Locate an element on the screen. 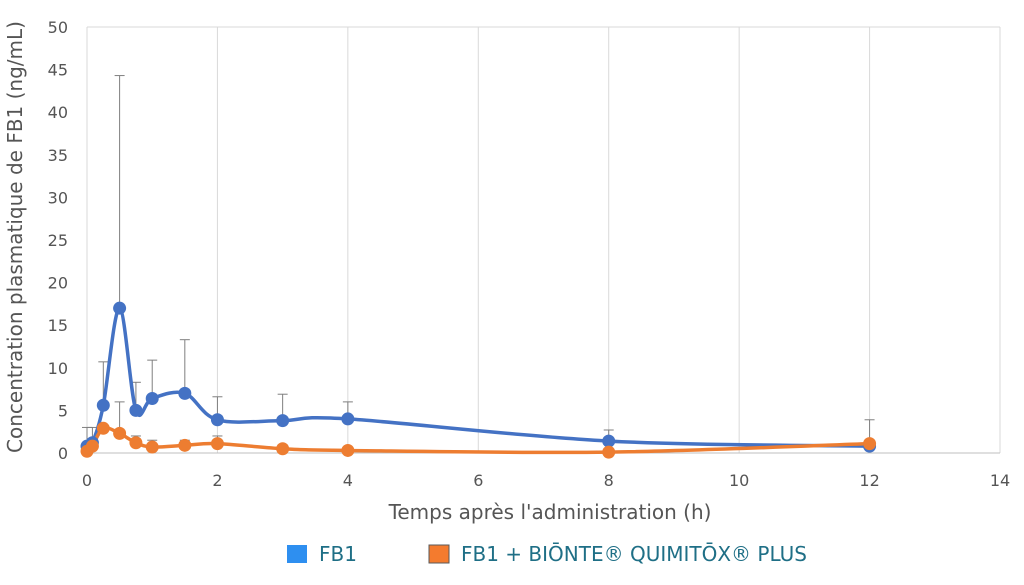  legend-label-fb1: FB1 is located at coordinates (338, 554).